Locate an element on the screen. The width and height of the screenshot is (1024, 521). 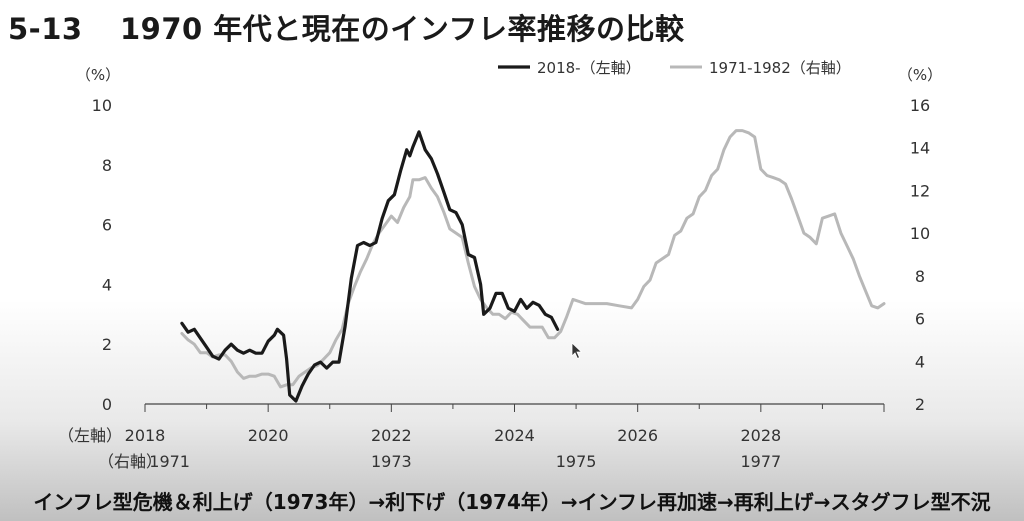
right-axis-tick-label: 6 is located at coordinates (920, 319).